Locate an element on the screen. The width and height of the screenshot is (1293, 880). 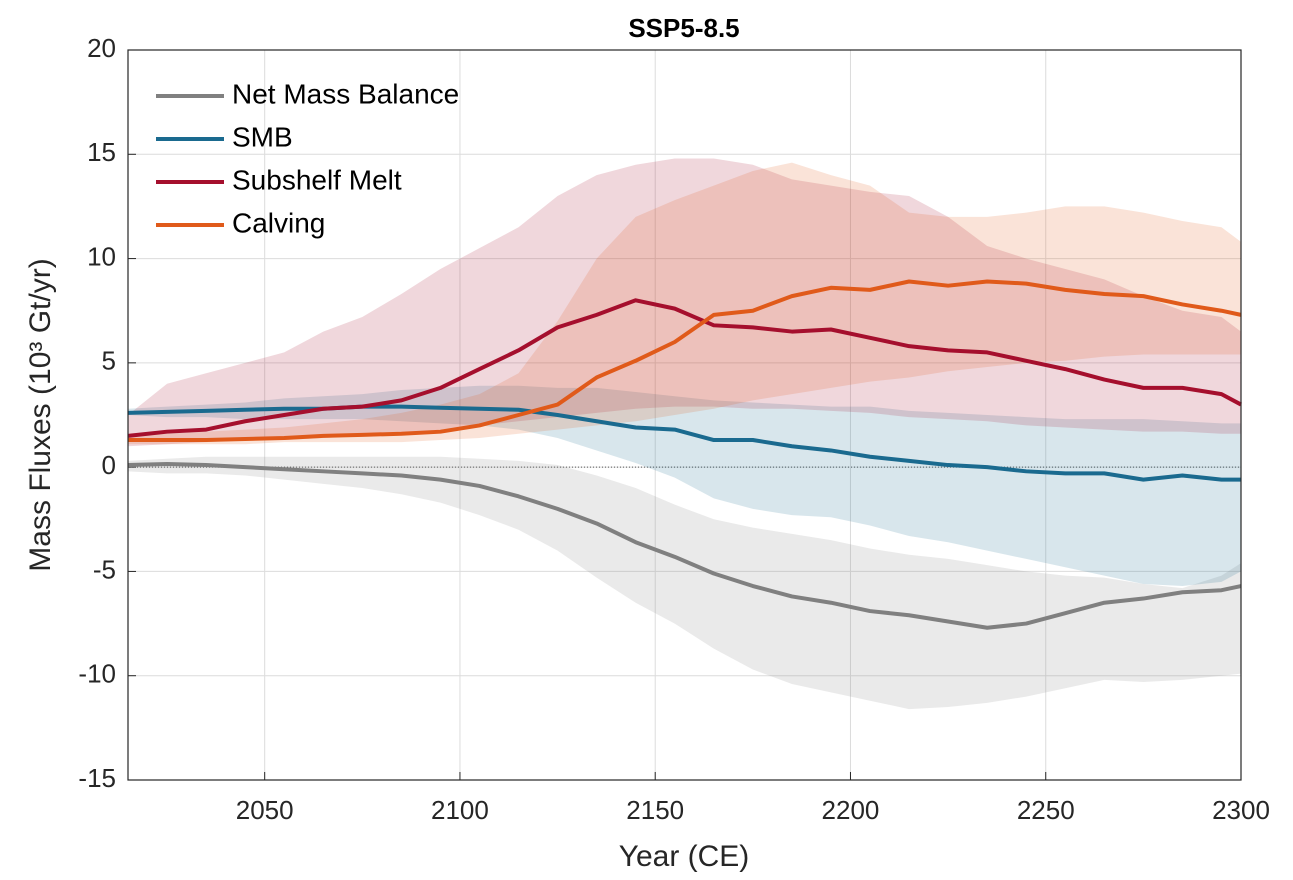
legend-label: SMB is located at coordinates (262, 136).